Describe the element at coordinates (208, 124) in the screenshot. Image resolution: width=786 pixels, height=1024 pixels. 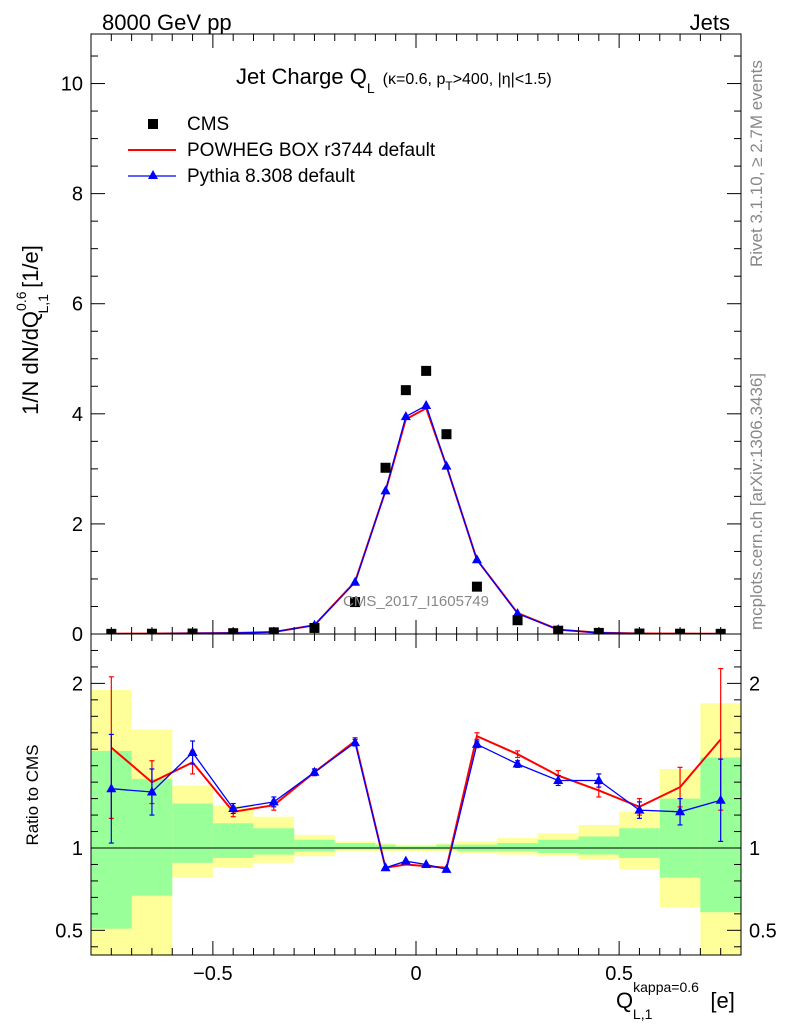
I see `legend-label-cms: CMS` at that location.